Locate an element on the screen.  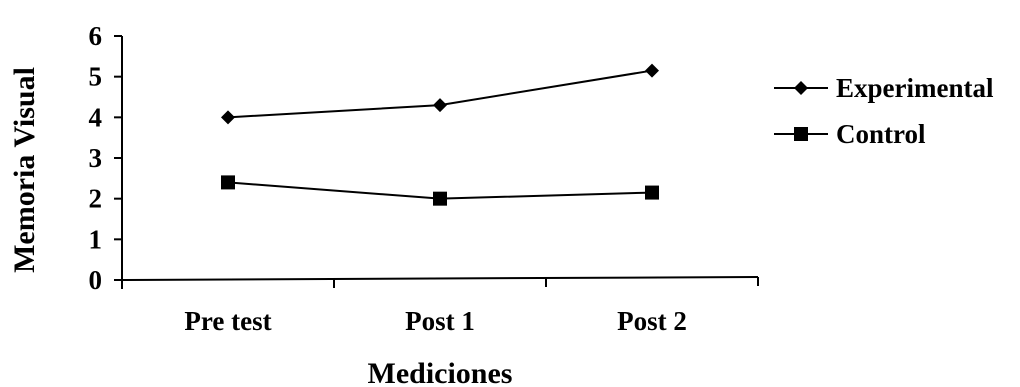
legend: Experimental Control is located at coordinates (884, 111).